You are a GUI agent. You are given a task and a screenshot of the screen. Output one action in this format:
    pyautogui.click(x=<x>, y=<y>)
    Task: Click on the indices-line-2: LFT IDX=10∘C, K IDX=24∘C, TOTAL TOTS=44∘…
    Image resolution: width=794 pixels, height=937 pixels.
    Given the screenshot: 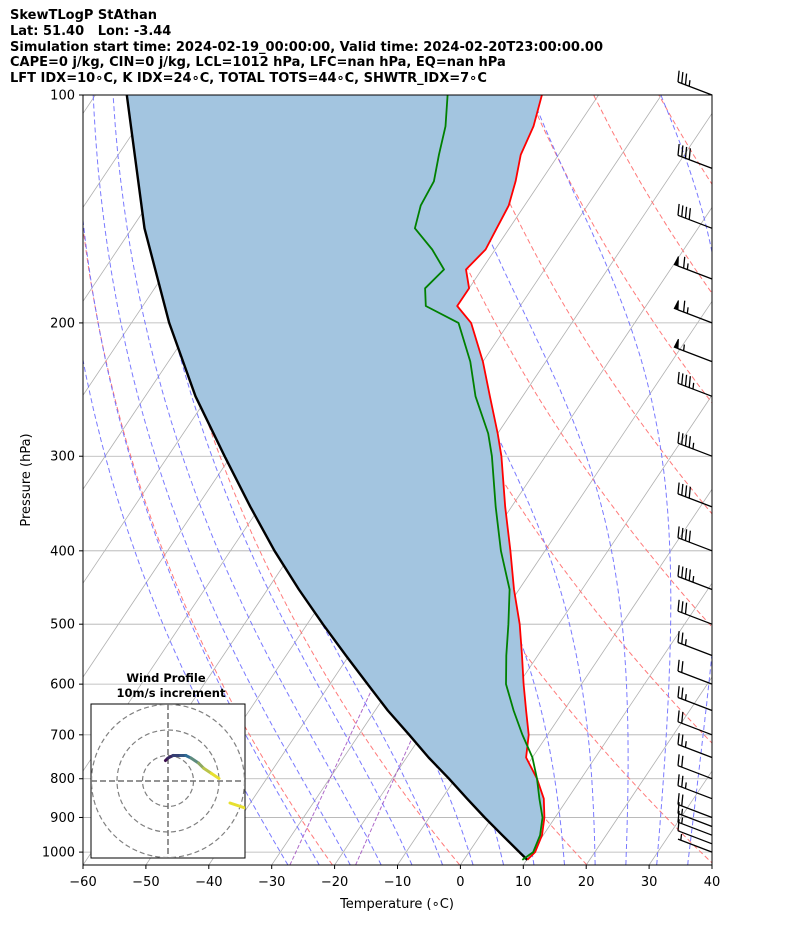 What is the action you would take?
    pyautogui.click(x=248, y=79)
    